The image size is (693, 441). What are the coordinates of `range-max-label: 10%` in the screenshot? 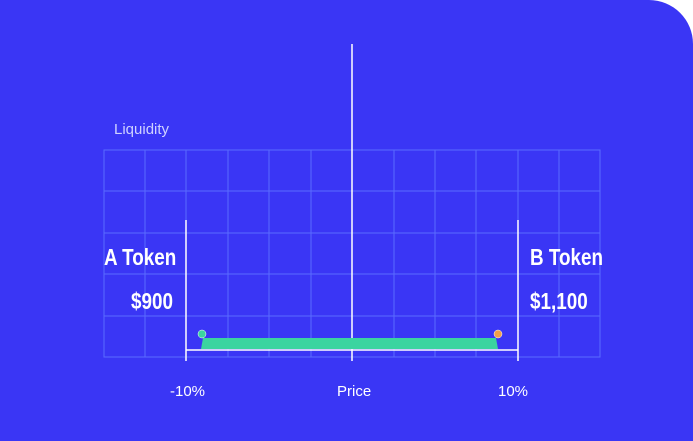 It's located at (513, 391).